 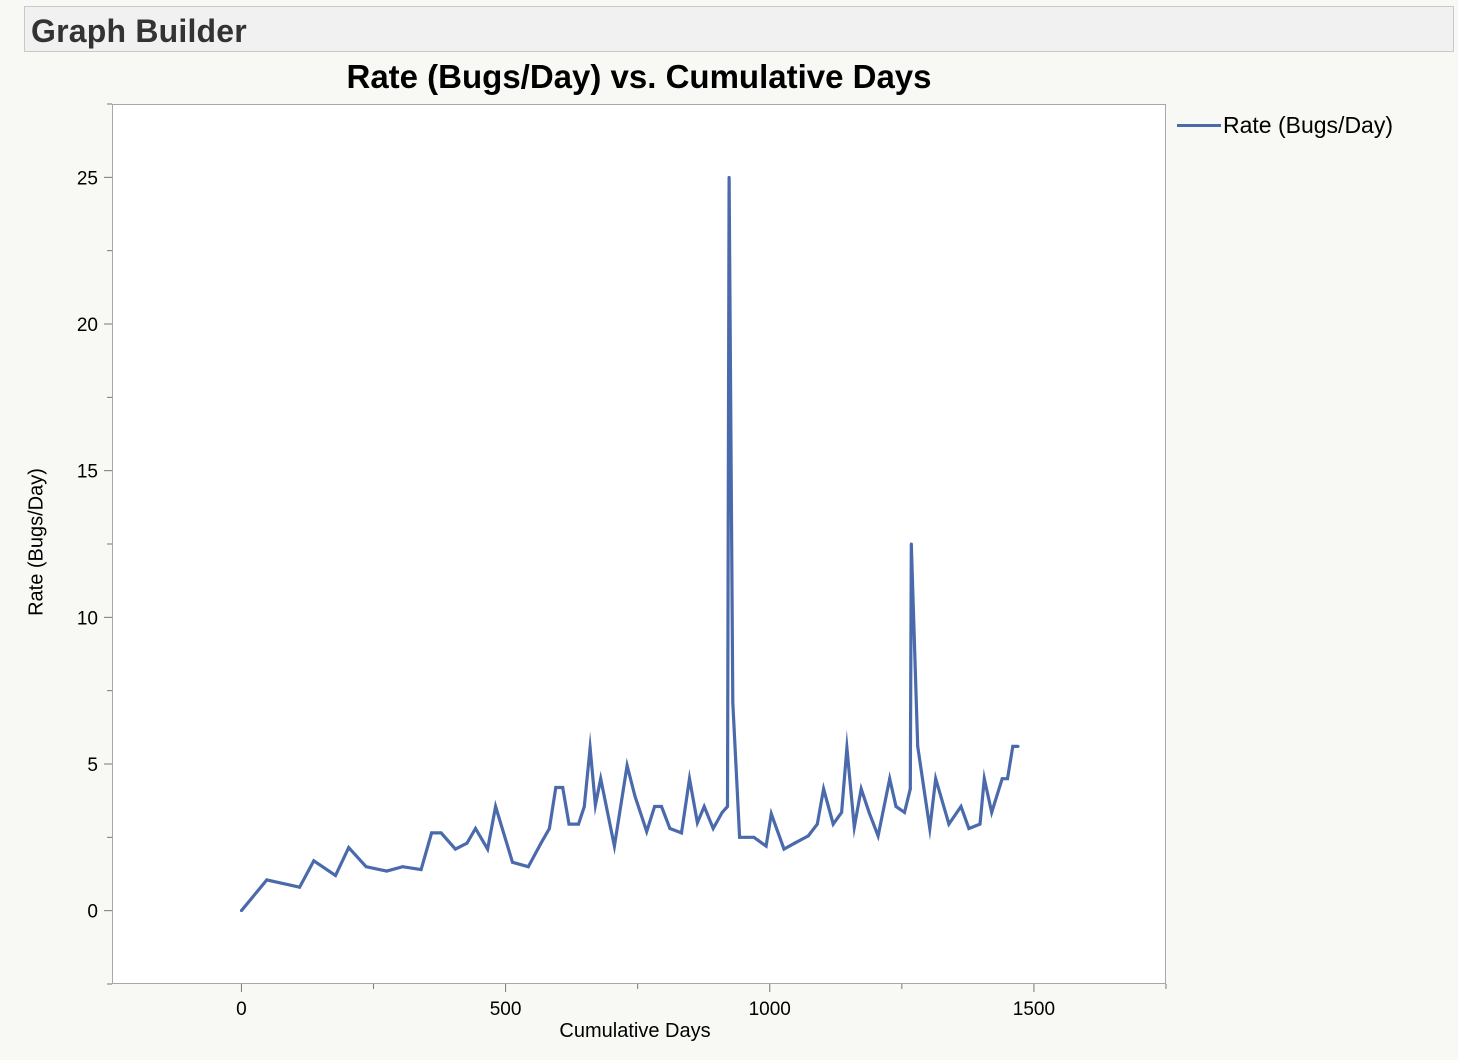 I want to click on window-title: Graph Builder, so click(x=139, y=31).